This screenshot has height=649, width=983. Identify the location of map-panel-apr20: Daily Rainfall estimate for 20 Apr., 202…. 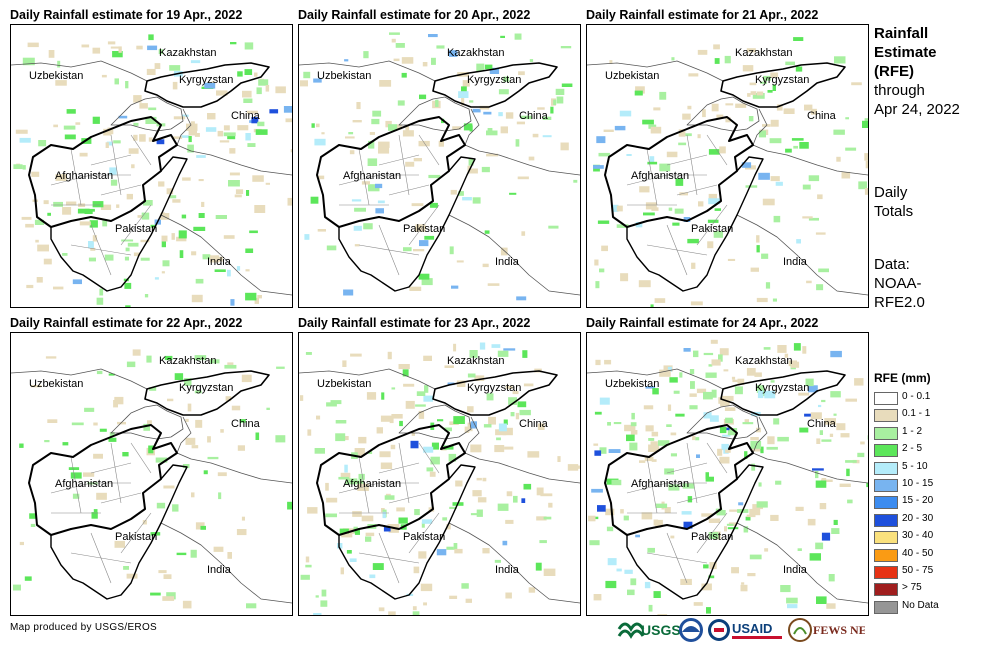
(439, 158).